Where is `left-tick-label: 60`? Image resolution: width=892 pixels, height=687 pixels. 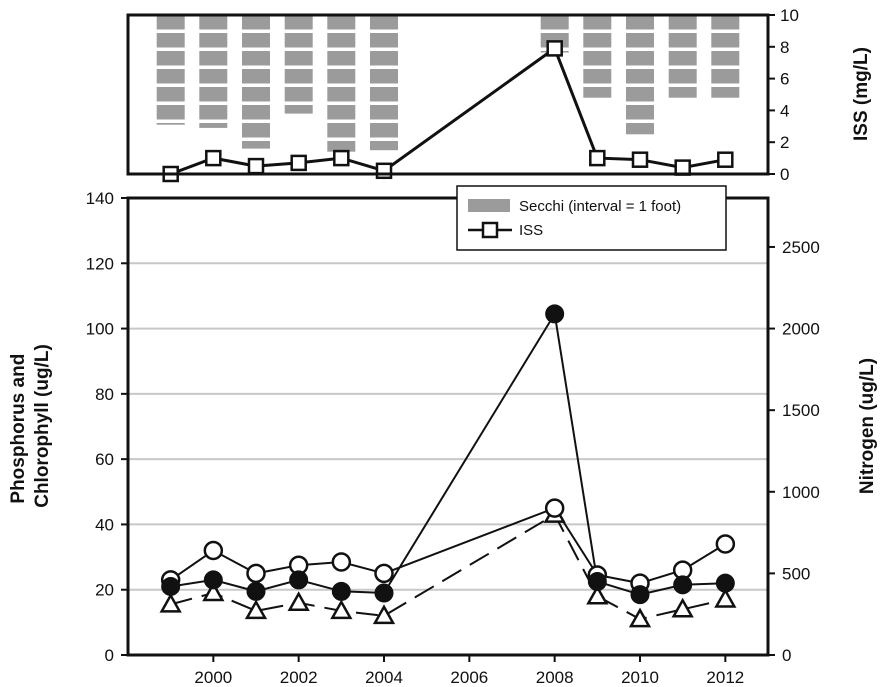 left-tick-label: 60 is located at coordinates (104, 459).